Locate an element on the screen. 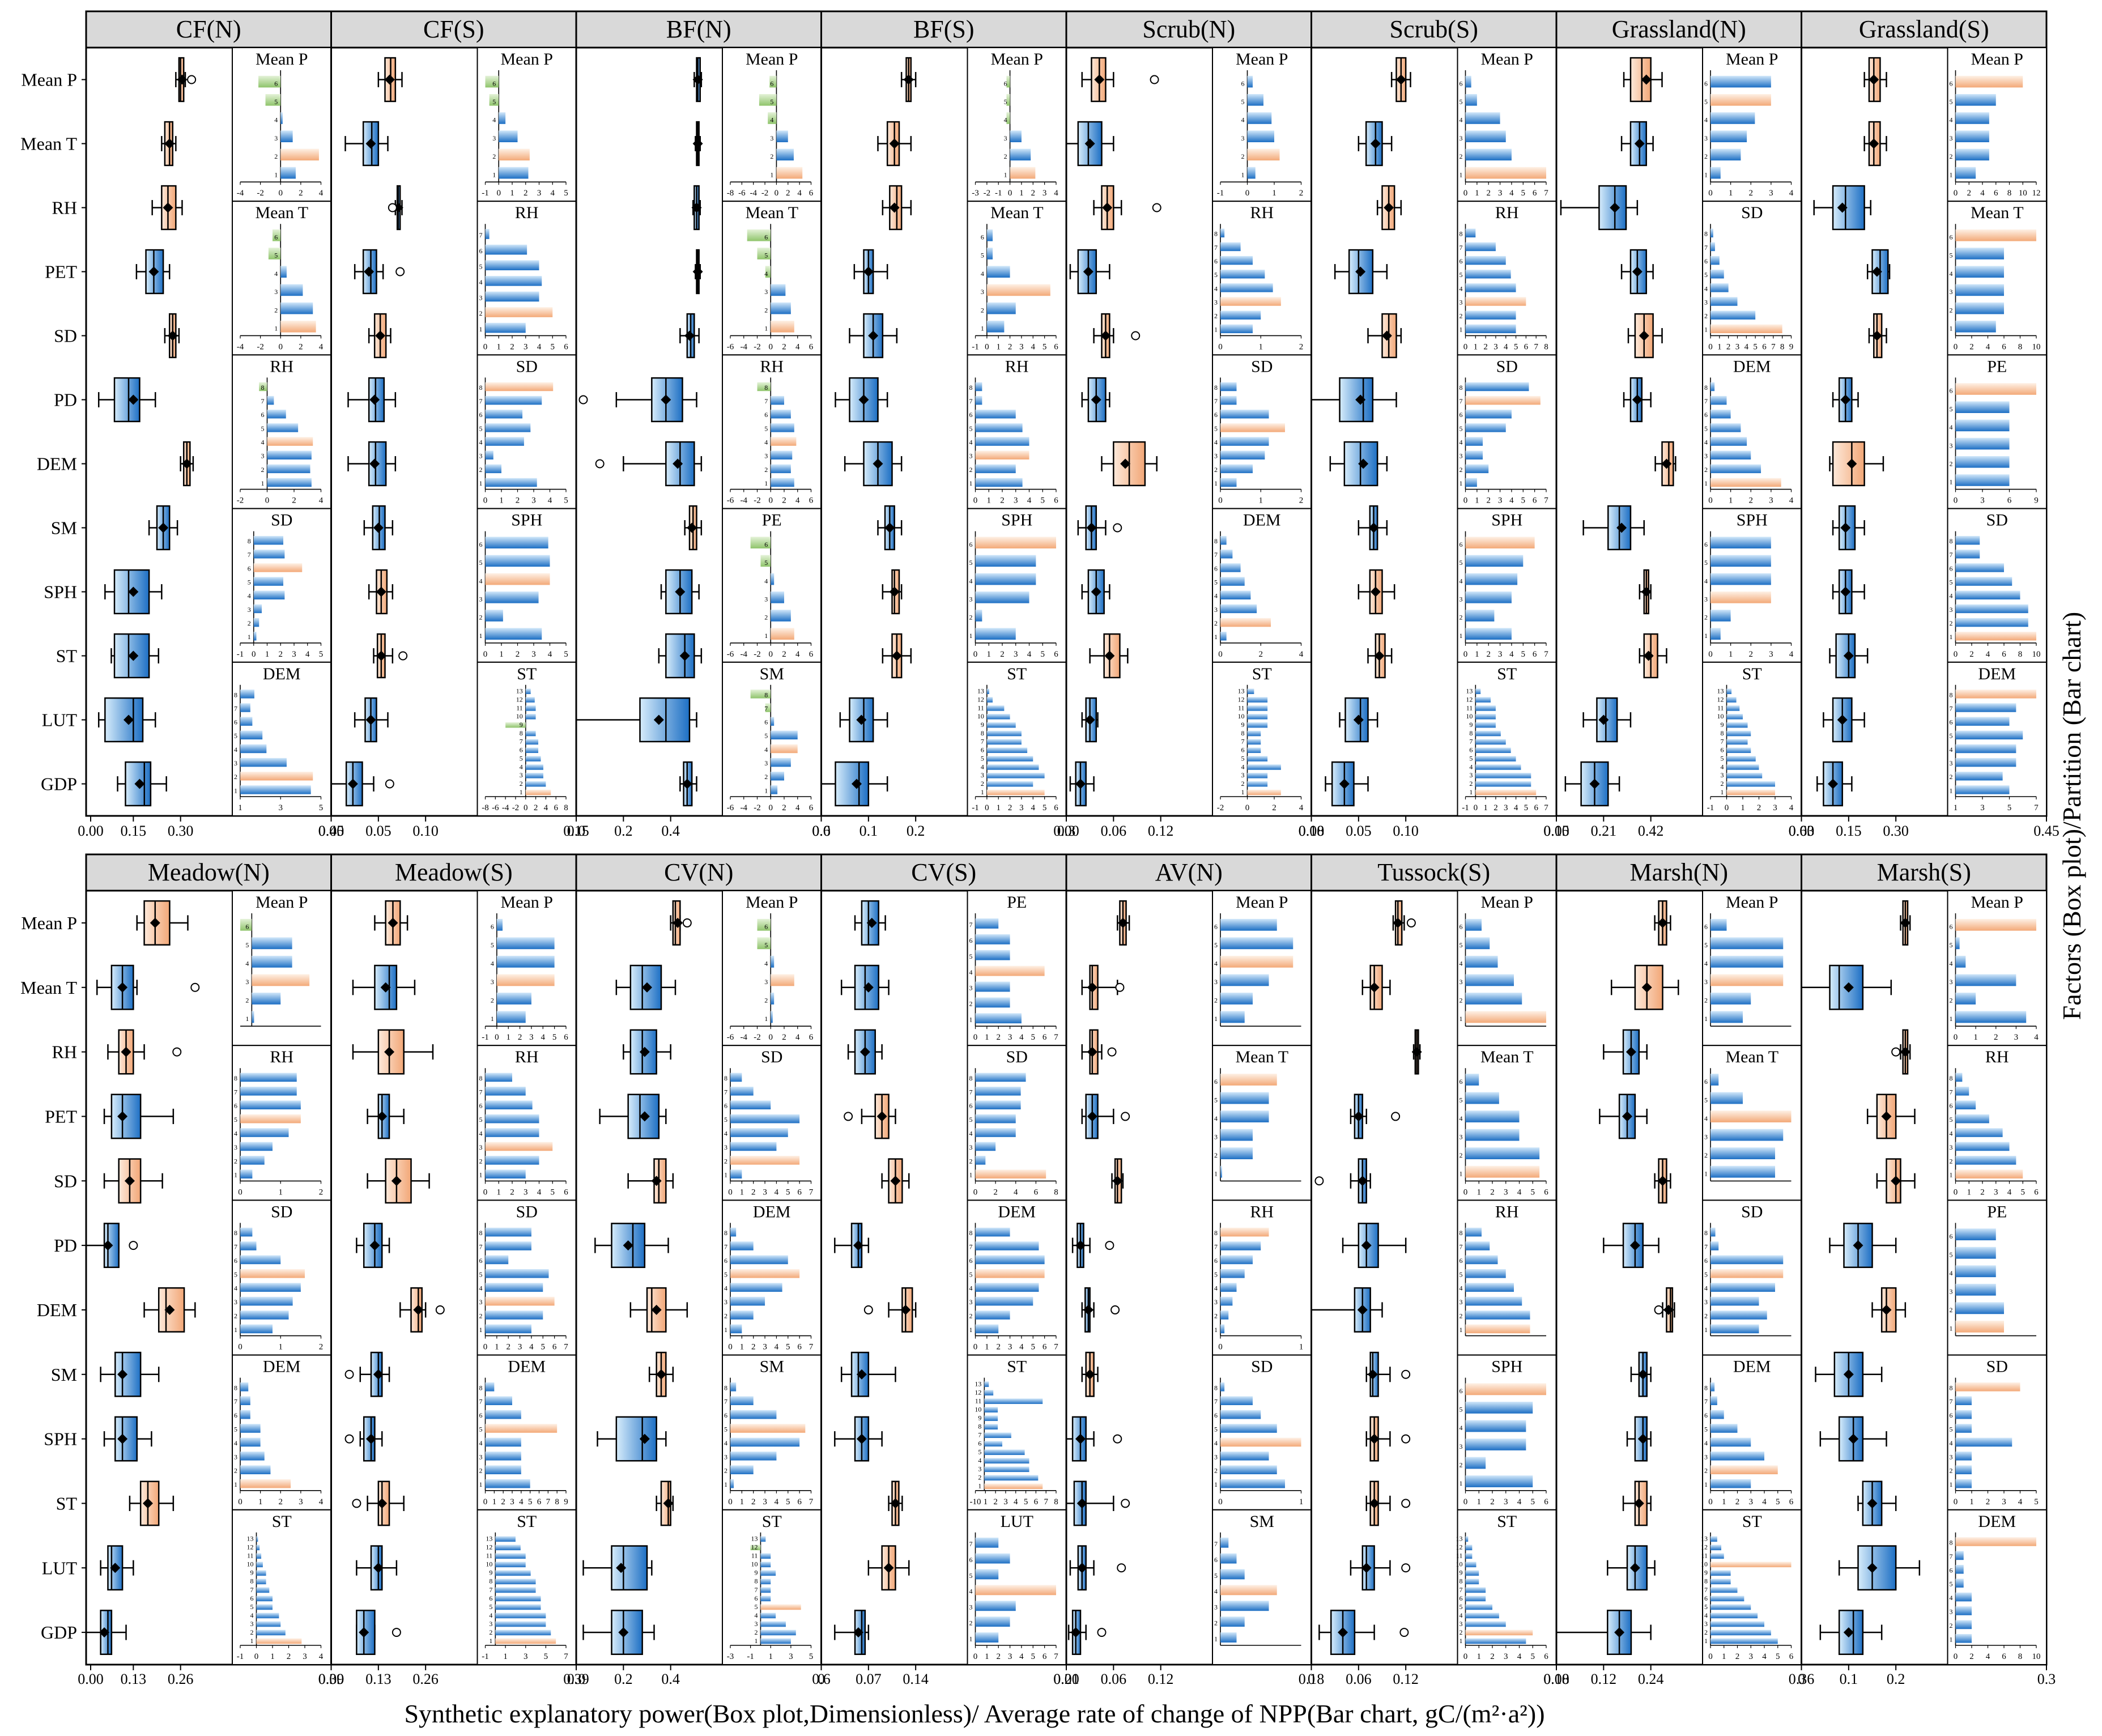 The image size is (2102, 1736). bar-x-tick-label: -2 is located at coordinates (987, 194).